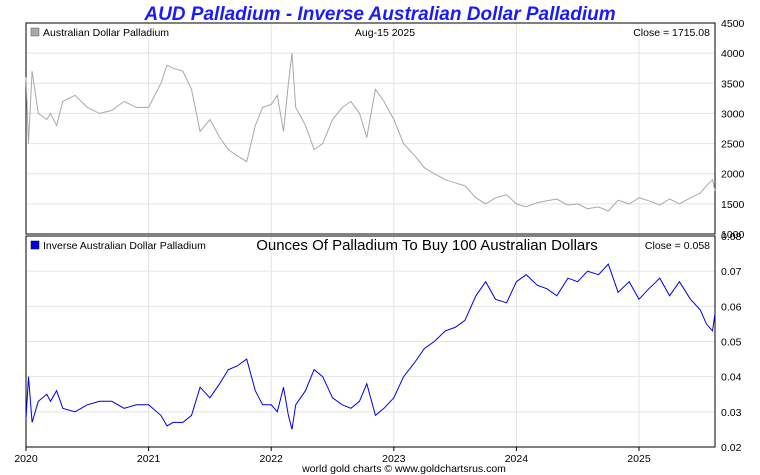 The height and width of the screenshot is (475, 760). I want to click on top-y-tick-label: 3000, so click(733, 114).